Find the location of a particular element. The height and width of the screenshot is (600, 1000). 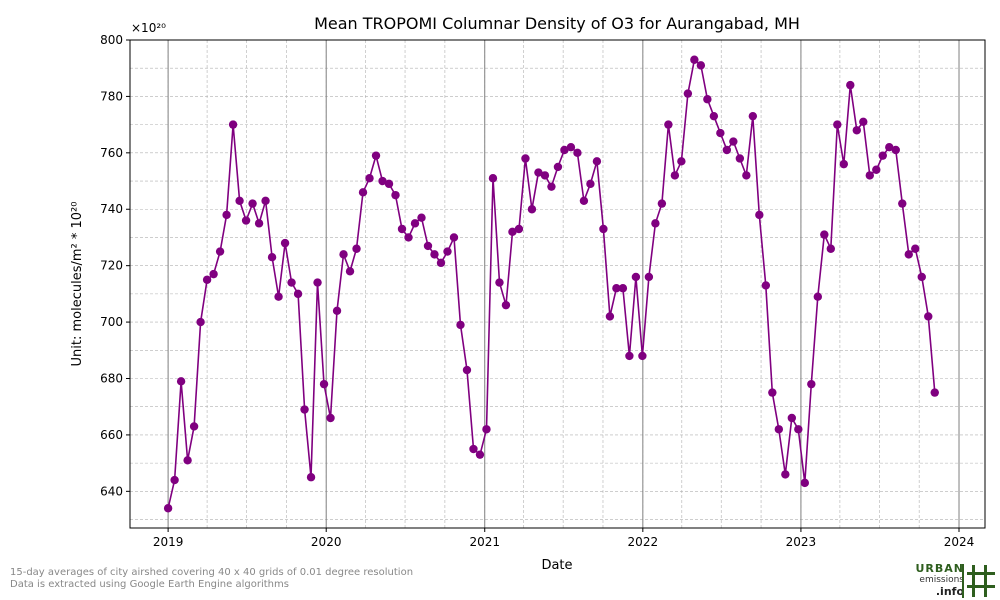

logo-line-2: emissions is located at coordinates (941, 580).